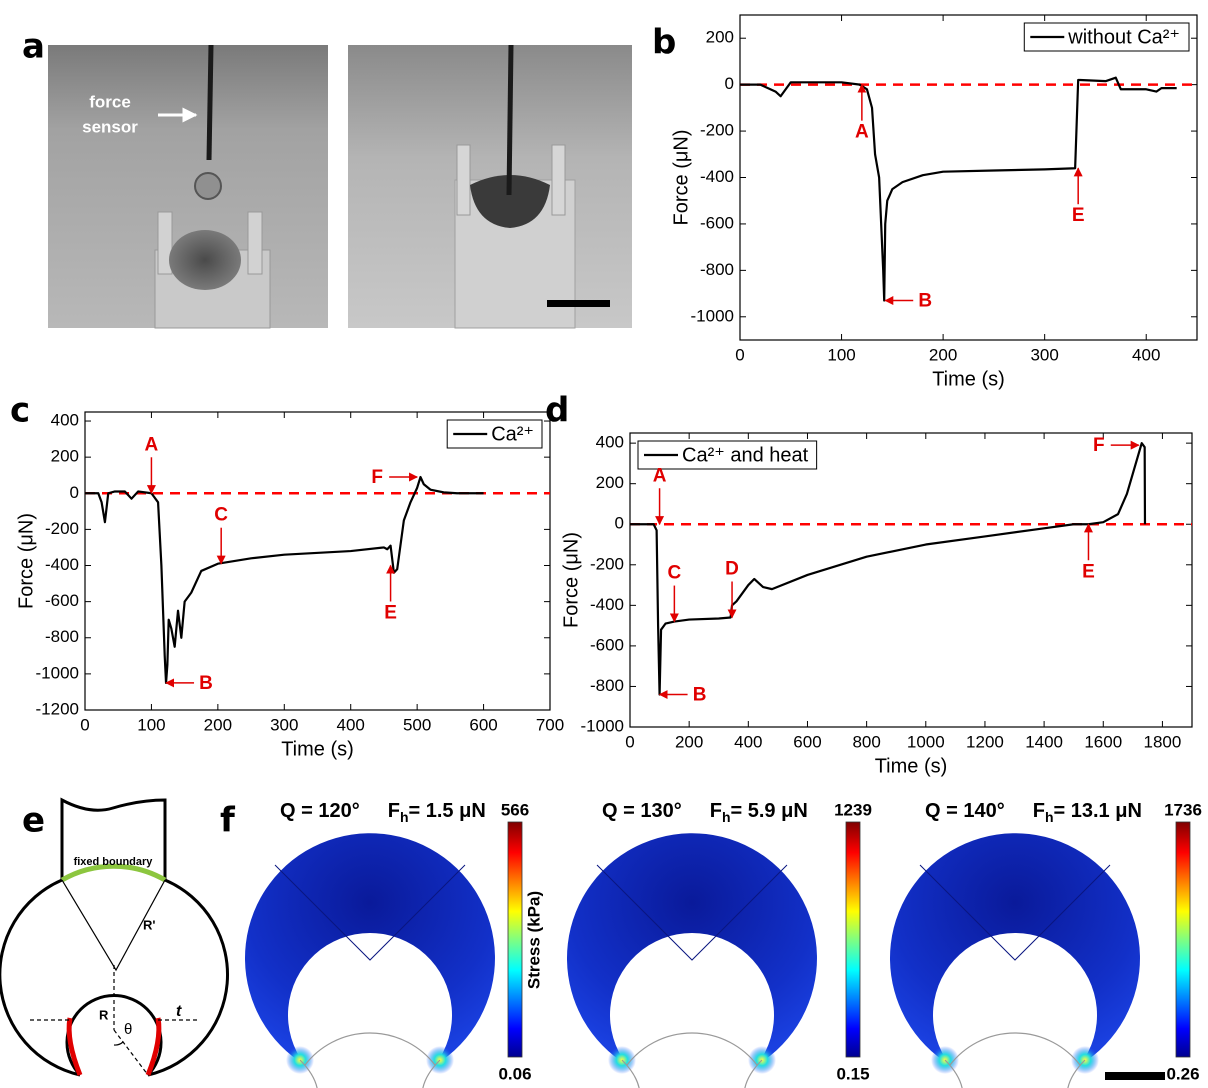 The height and width of the screenshot is (1088, 1208). What do you see at coordinates (727, 455) in the screenshot?
I see `legend: Ca²⁺ and heat` at bounding box center [727, 455].